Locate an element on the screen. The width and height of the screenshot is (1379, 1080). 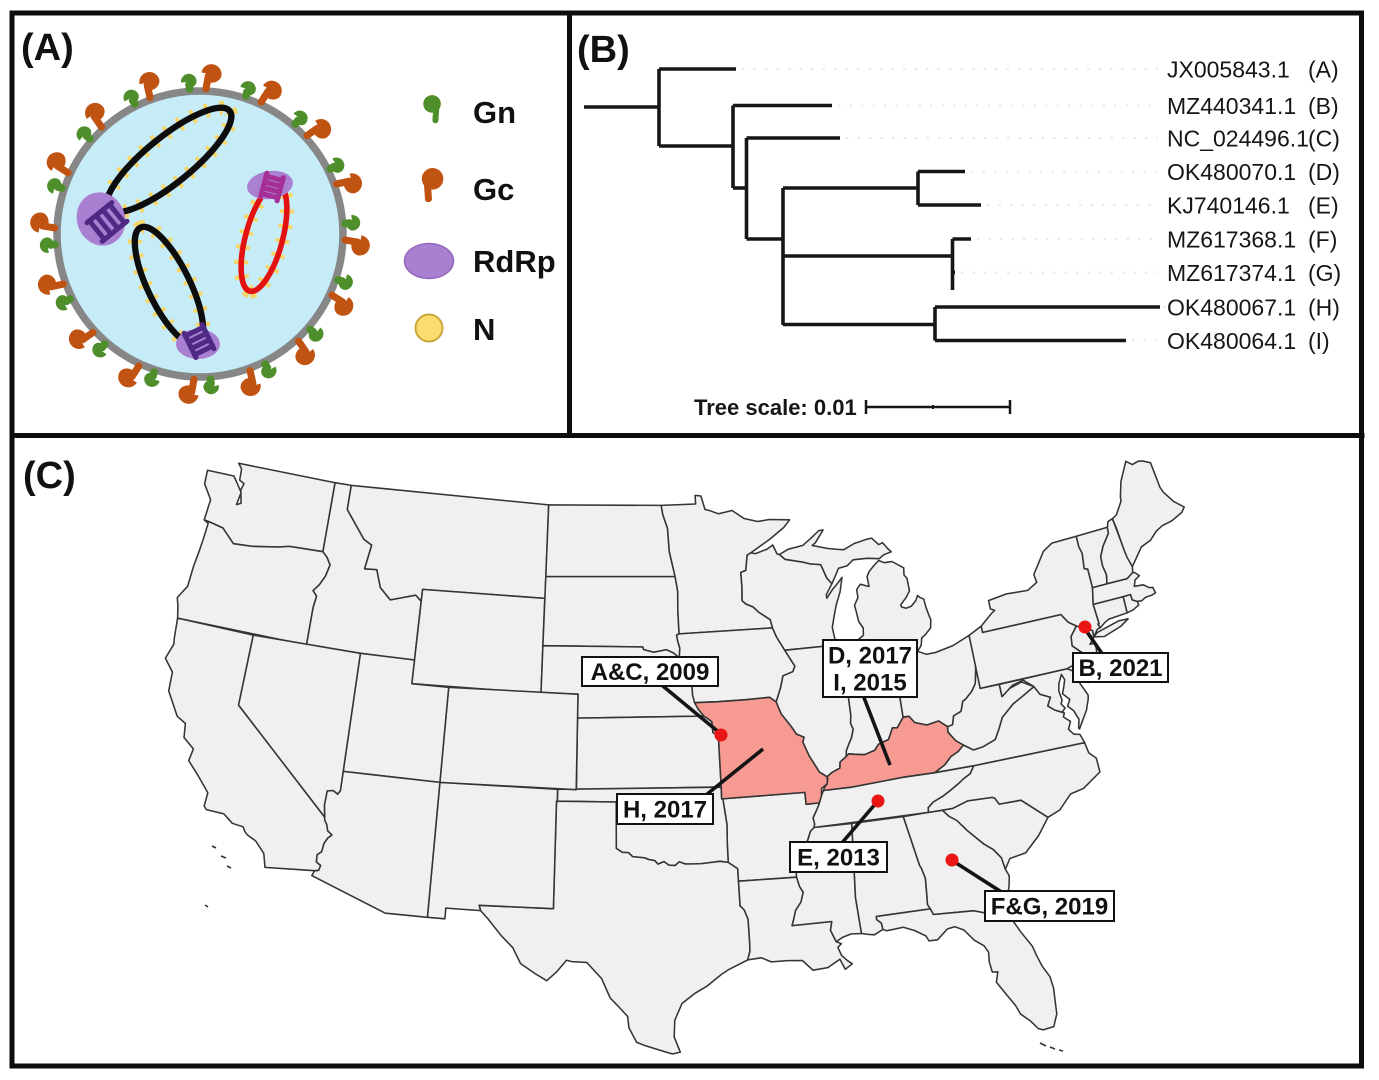
svg-text: H, 2017 is located at coordinates (665, 810).